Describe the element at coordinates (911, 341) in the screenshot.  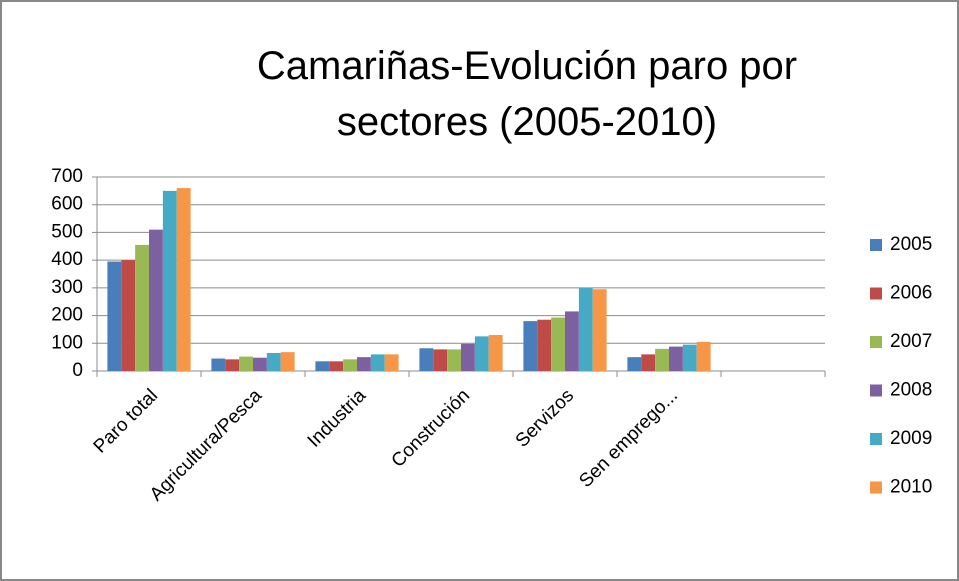
I see `legend-label: 2007` at that location.